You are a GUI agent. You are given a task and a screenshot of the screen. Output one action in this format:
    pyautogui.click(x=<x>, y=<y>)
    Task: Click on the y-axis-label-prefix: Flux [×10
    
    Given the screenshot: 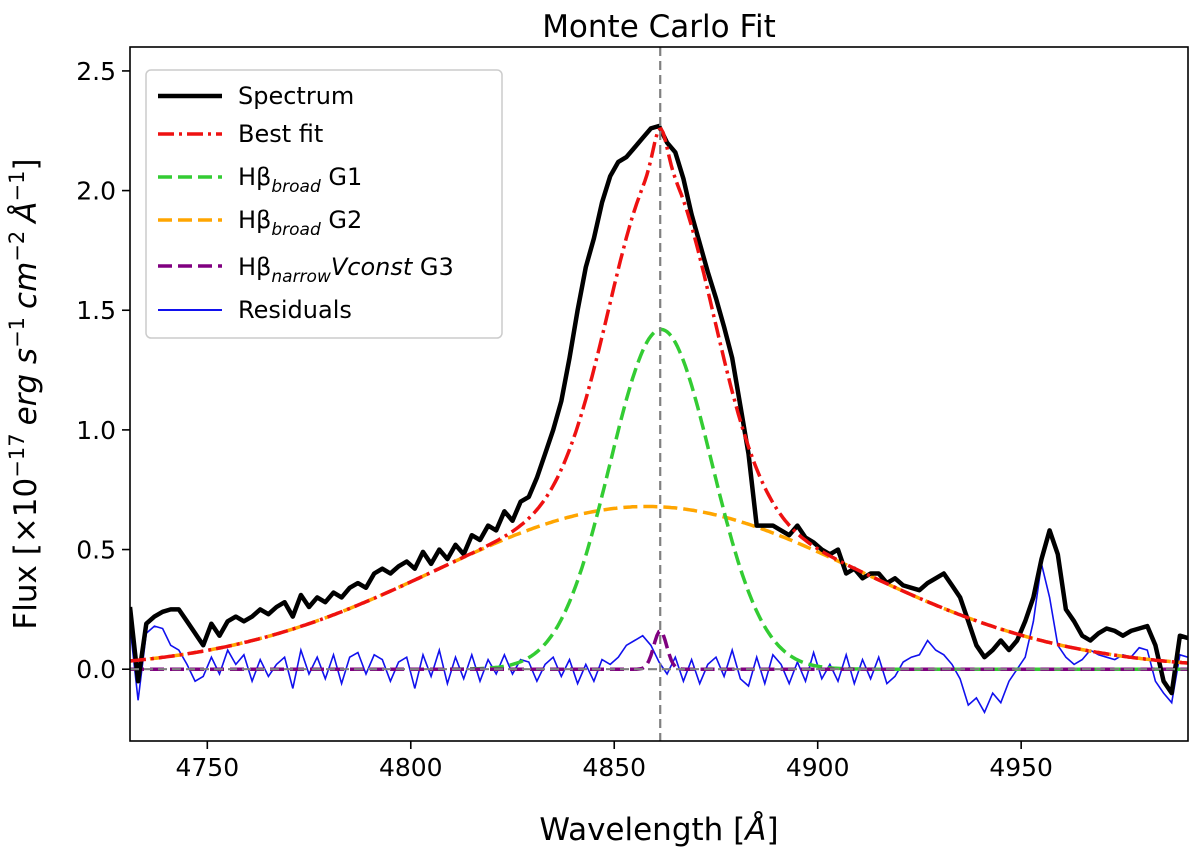 What is the action you would take?
    pyautogui.click(x=26, y=554)
    